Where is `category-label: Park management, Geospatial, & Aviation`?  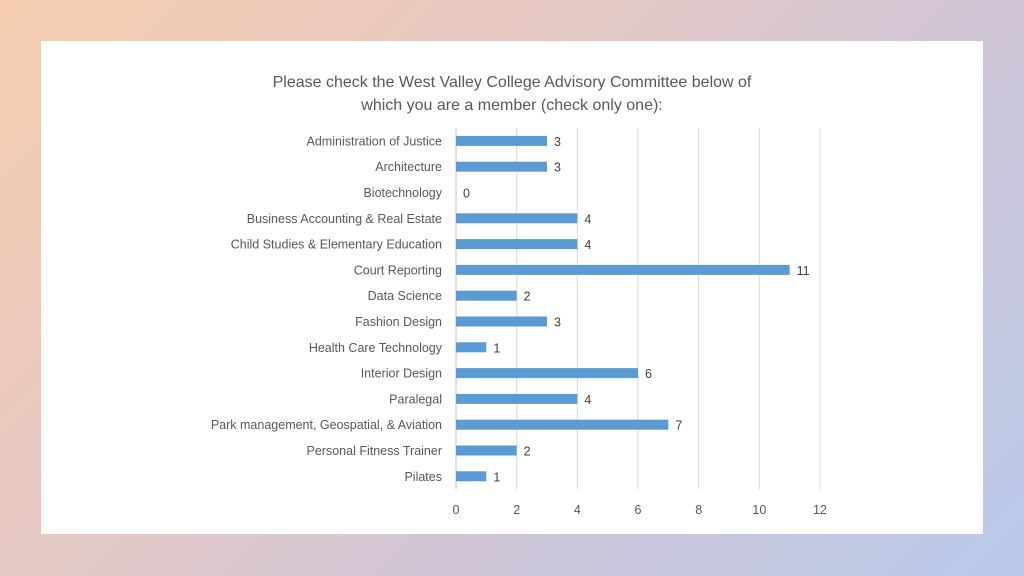 category-label: Park management, Geospatial, & Aviation is located at coordinates (326, 425).